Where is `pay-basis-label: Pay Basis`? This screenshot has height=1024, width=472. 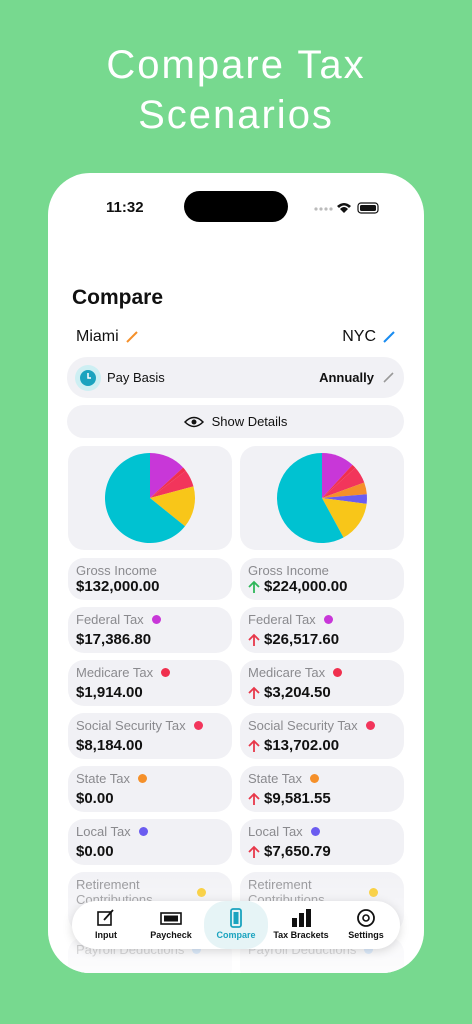
pay-basis-label: Pay Basis is located at coordinates (136, 377).